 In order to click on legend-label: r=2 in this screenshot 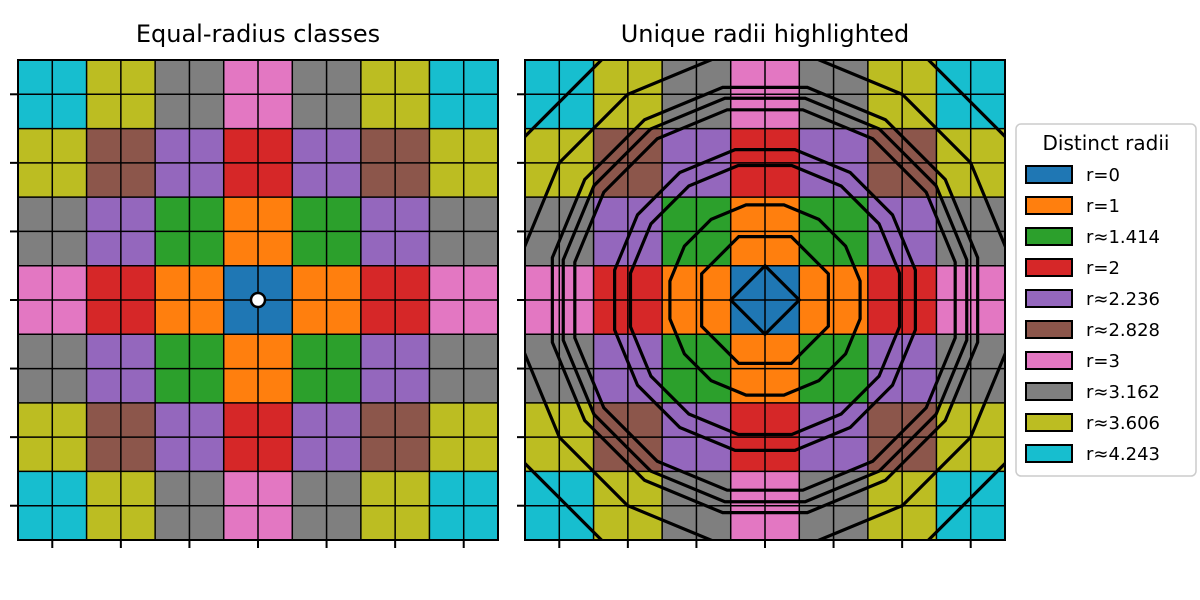, I will do `click(1103, 268)`.